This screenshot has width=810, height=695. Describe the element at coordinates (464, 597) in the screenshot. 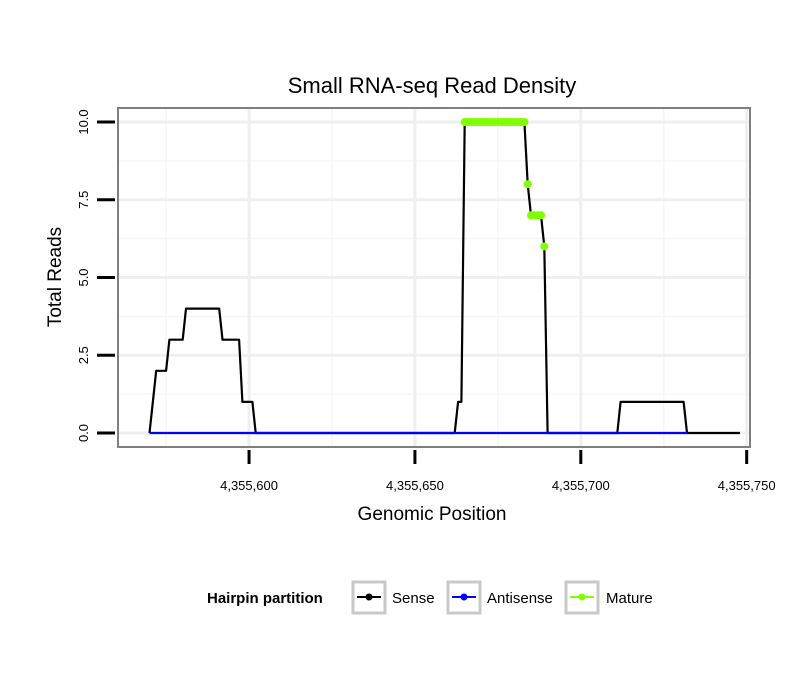

I see `legend-dot-antisense` at that location.